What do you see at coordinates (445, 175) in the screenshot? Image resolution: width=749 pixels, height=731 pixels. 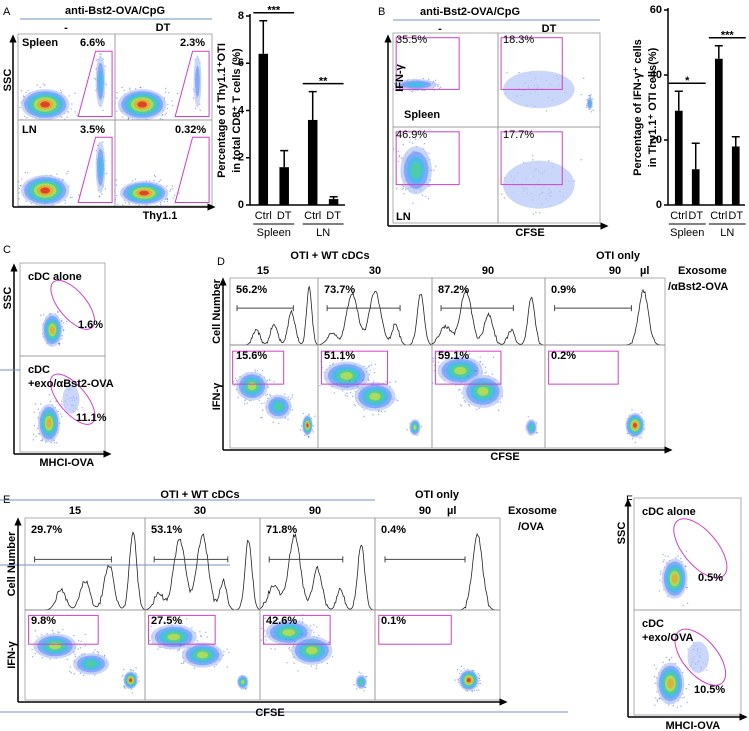 I see `plot` at bounding box center [445, 175].